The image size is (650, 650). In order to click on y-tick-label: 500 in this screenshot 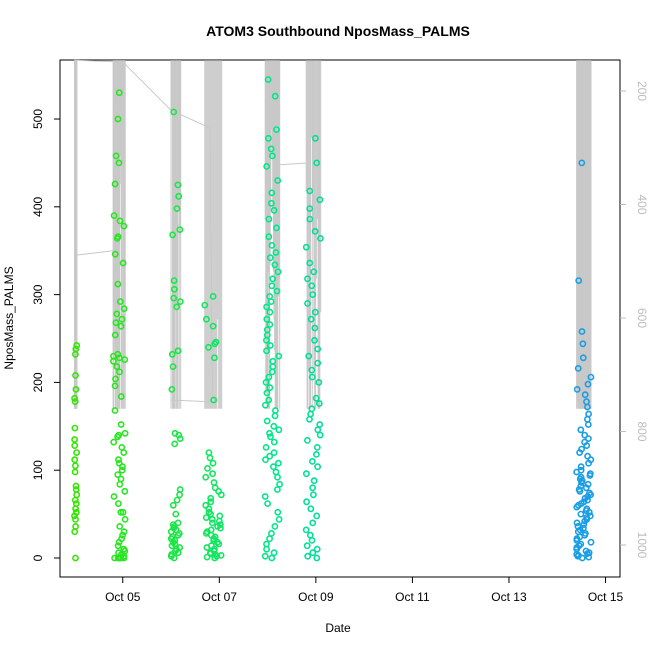, I will do `click(38, 119)`.